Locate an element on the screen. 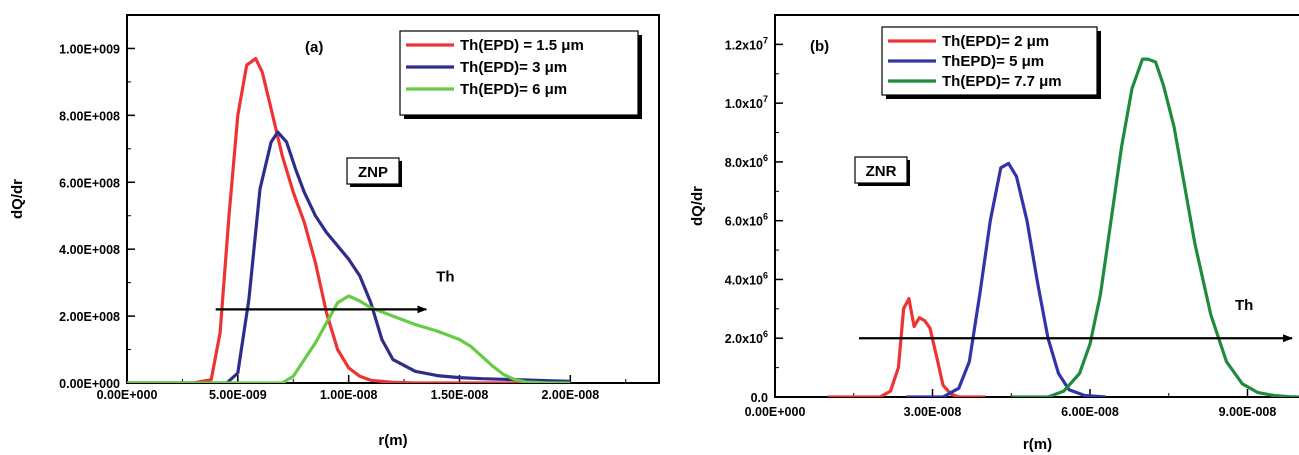 The height and width of the screenshot is (455, 1299). y-tick-label: 4.0x10⁶ is located at coordinates (746, 278).